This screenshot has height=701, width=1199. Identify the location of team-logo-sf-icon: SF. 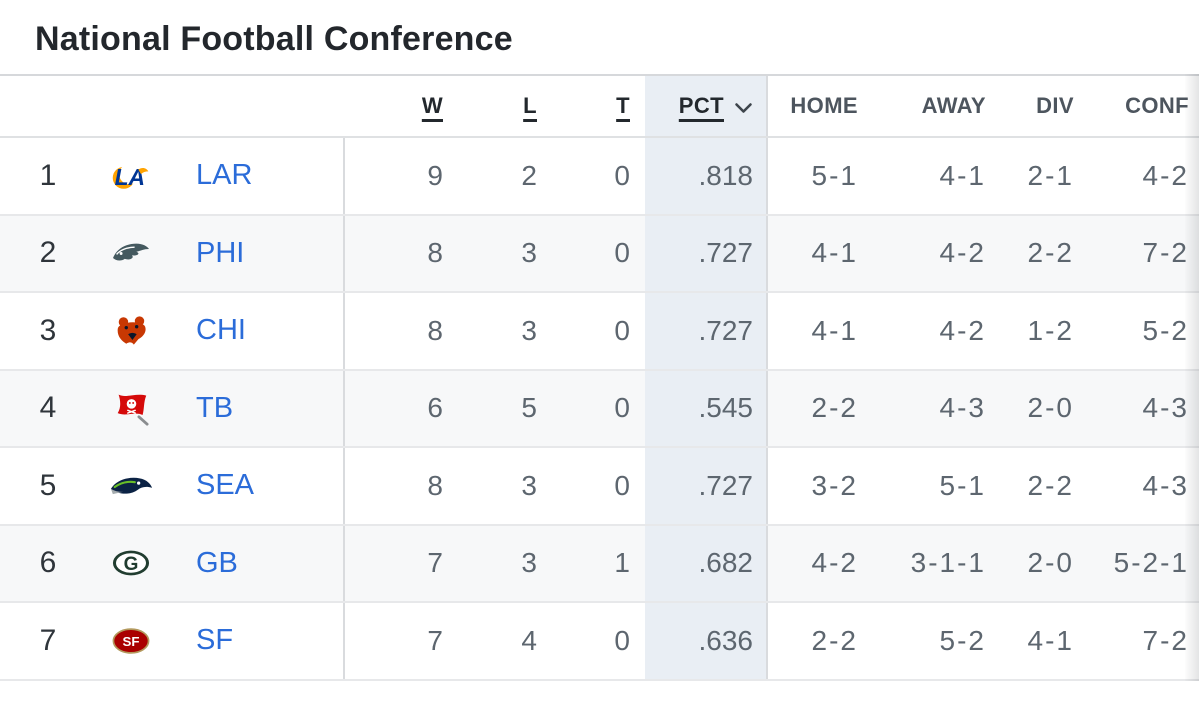
(131, 641).